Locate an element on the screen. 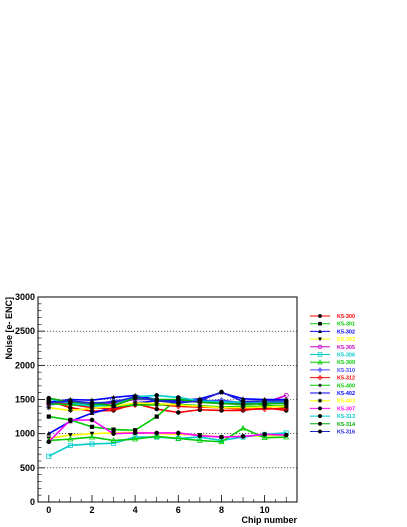 The image size is (407, 527). legend-entry: K5-303 is located at coordinates (332, 340).